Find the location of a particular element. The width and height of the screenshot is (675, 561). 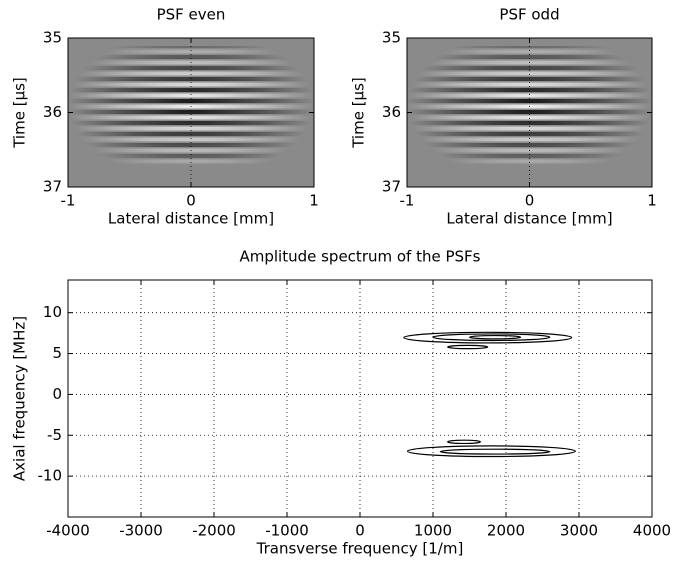

chart-title: PSF even is located at coordinates (191, 15).